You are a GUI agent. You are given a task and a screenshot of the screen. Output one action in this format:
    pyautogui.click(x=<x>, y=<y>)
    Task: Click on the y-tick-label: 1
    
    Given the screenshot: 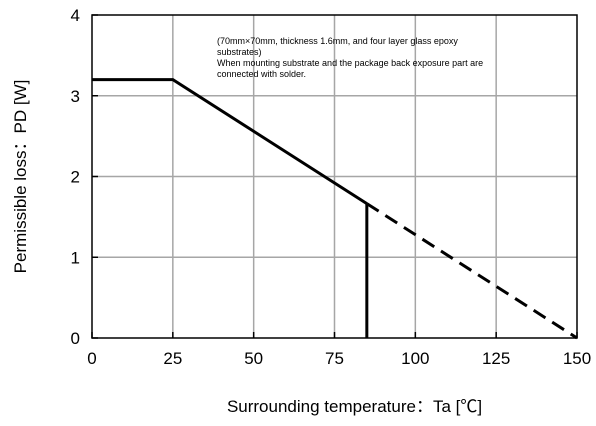 What is the action you would take?
    pyautogui.click(x=75, y=257)
    